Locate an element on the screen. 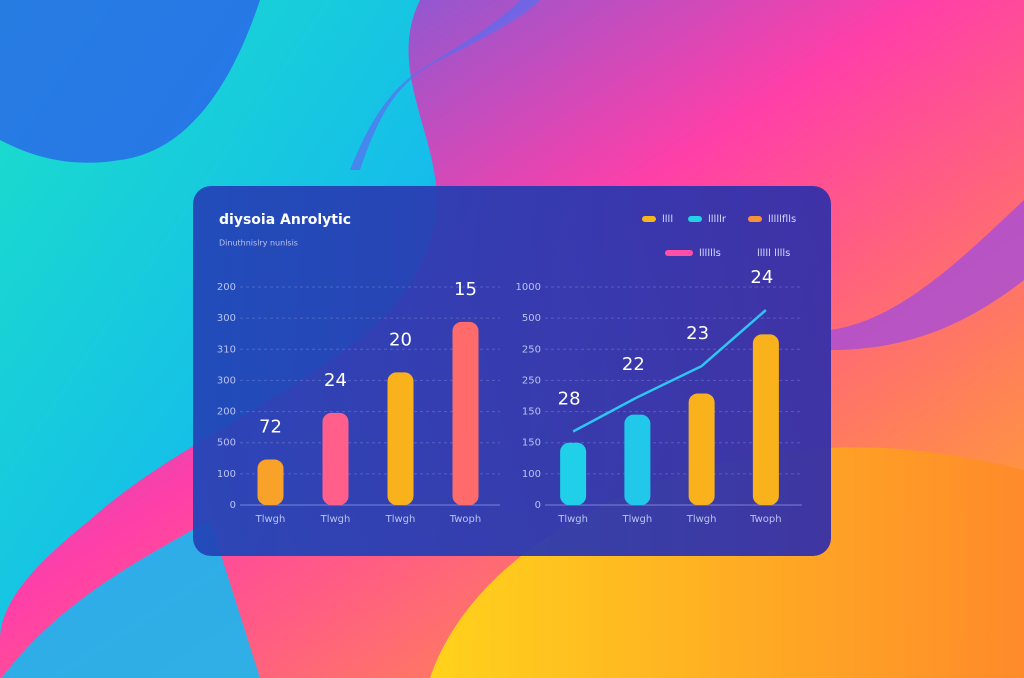 This screenshot has height=678, width=1024. legend-label: lllll lllls is located at coordinates (773, 253).